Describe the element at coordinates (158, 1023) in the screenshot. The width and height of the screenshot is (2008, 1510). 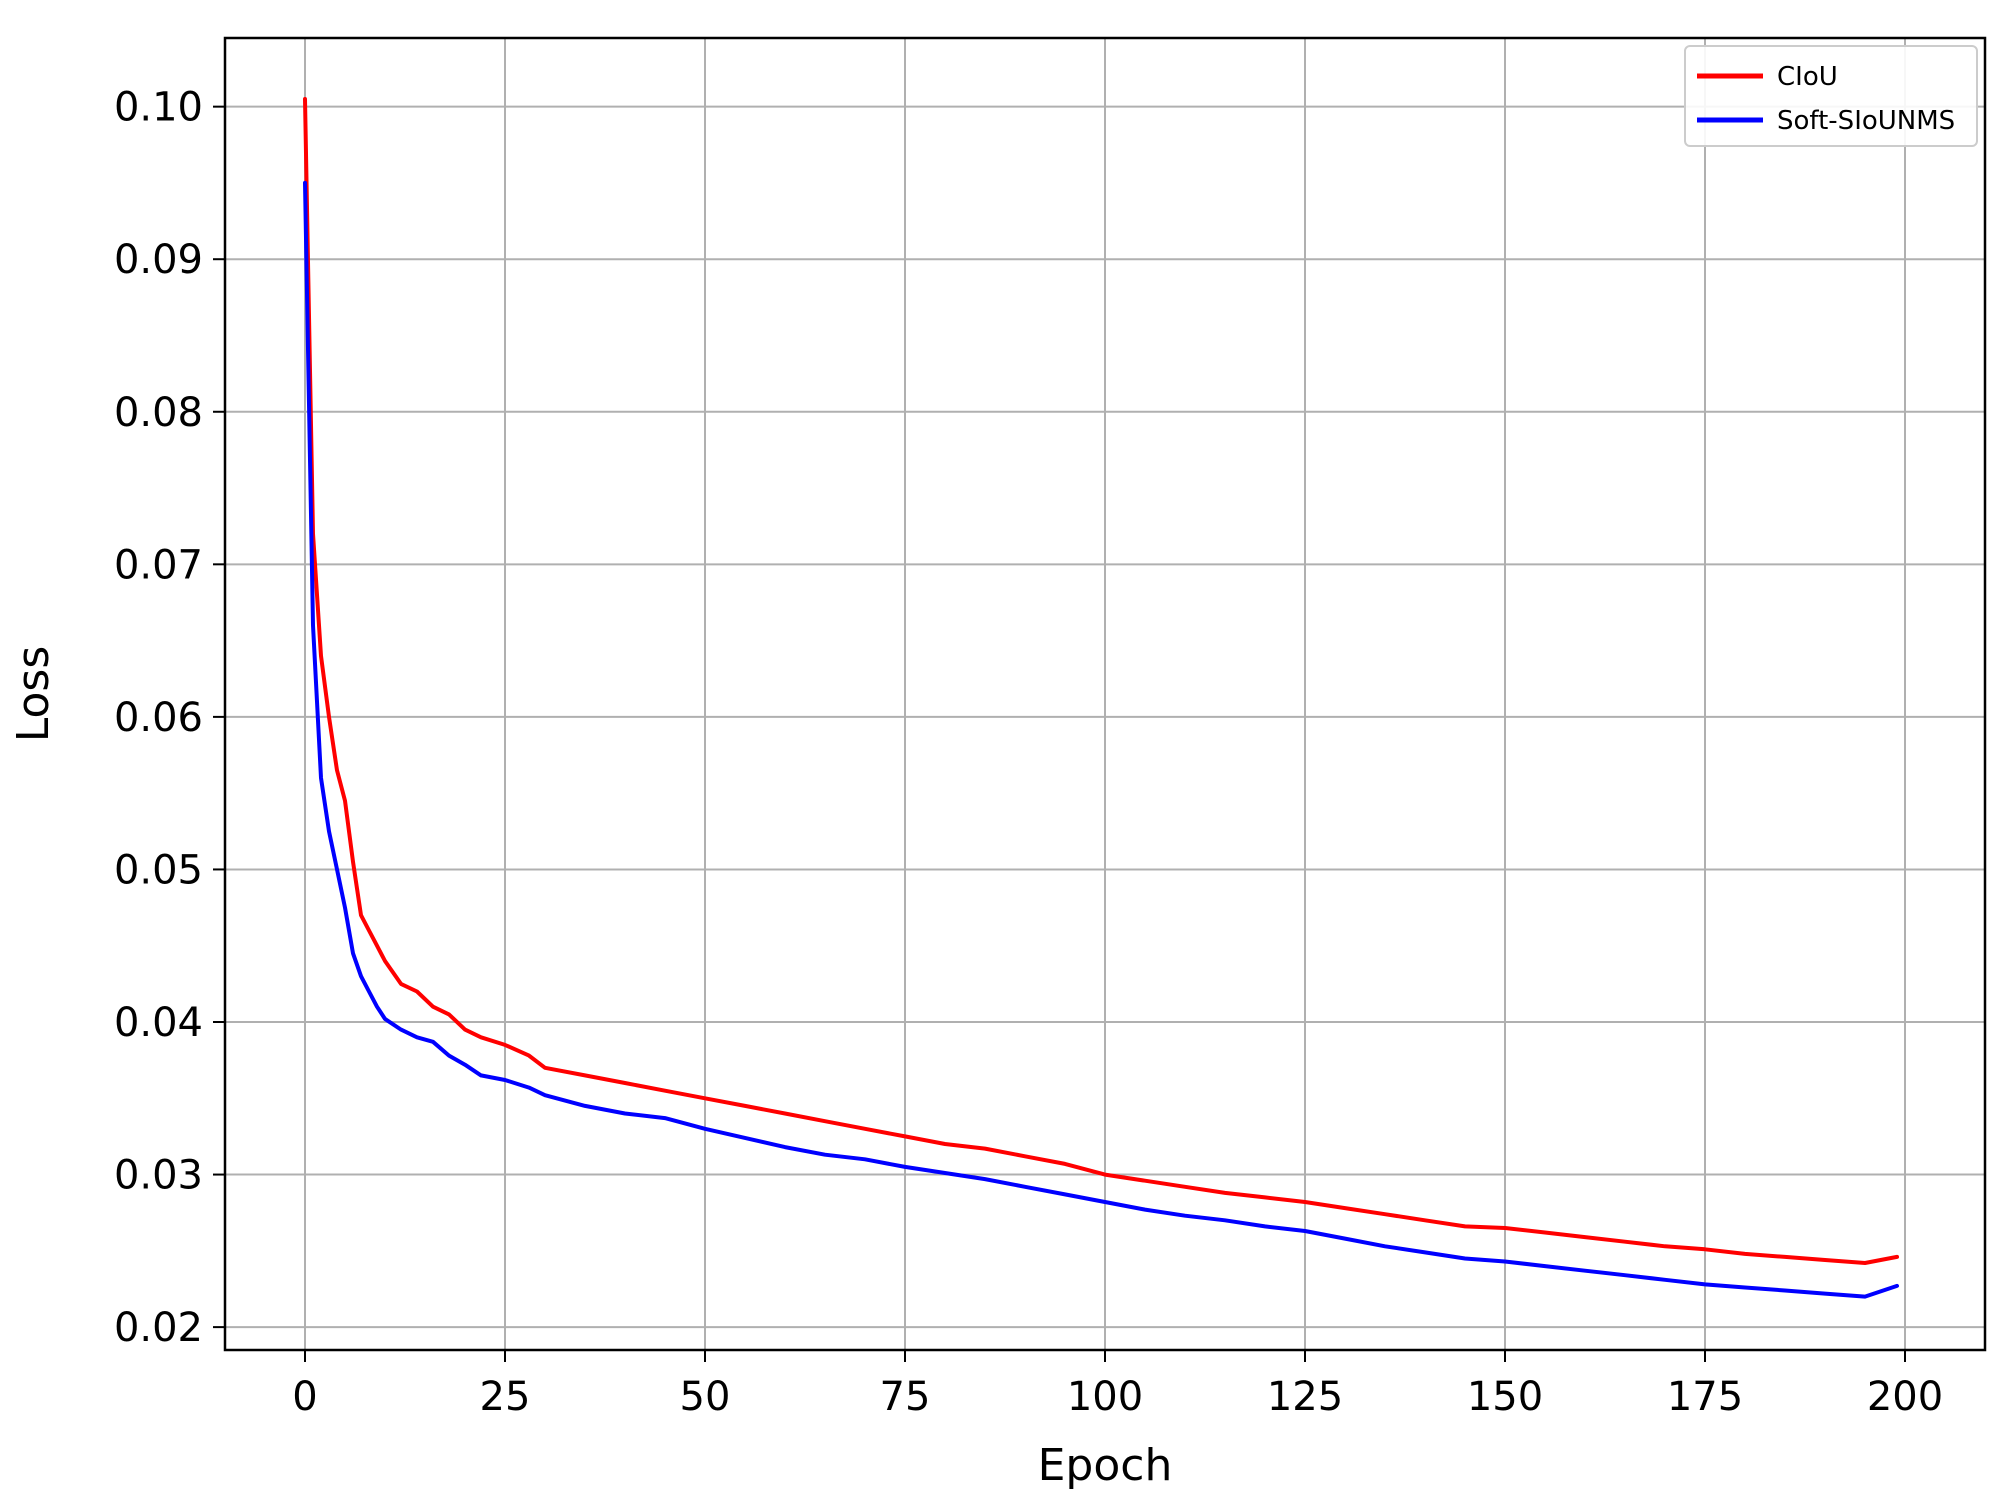
I see `y-tick-label: 0.04` at that location.